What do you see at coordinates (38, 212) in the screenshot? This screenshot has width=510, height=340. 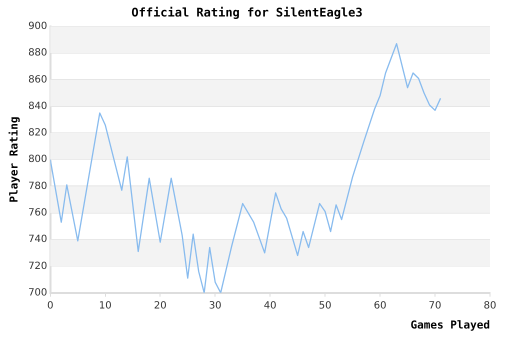 I see `y-tick-label: 760` at bounding box center [38, 212].